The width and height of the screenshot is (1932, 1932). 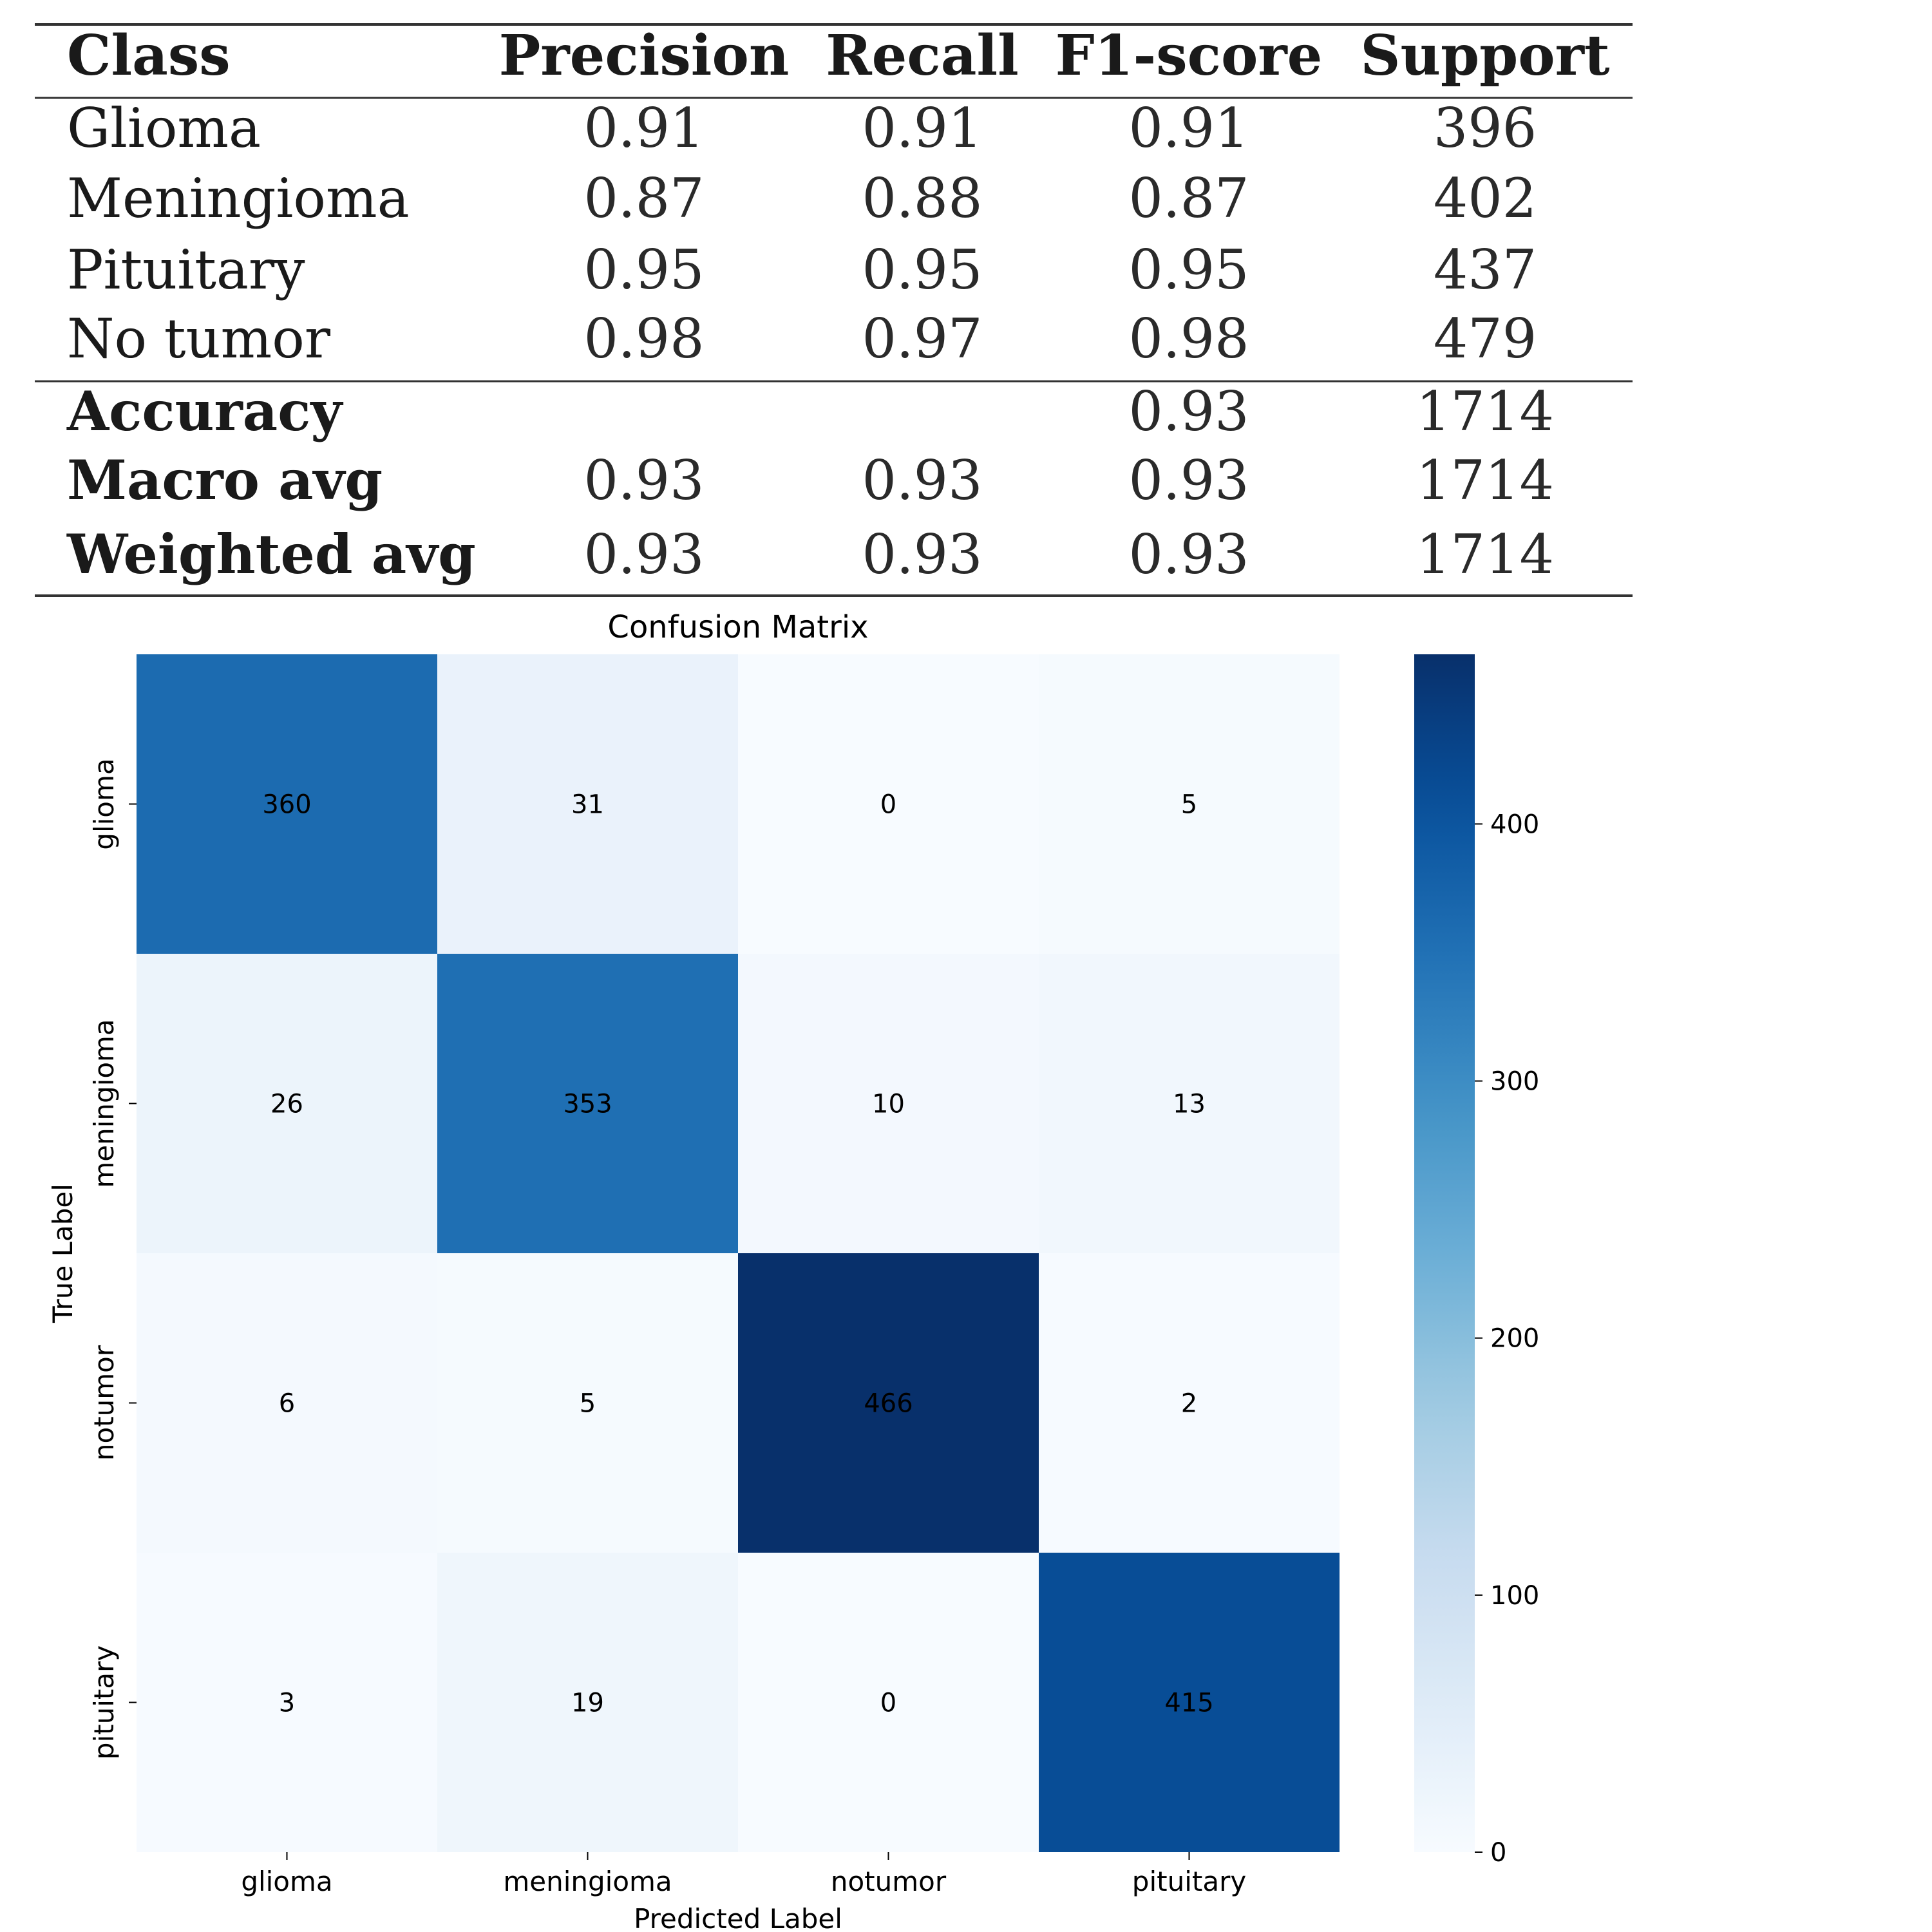 I want to click on heatmap-cell-value: 3, so click(x=287, y=1704).